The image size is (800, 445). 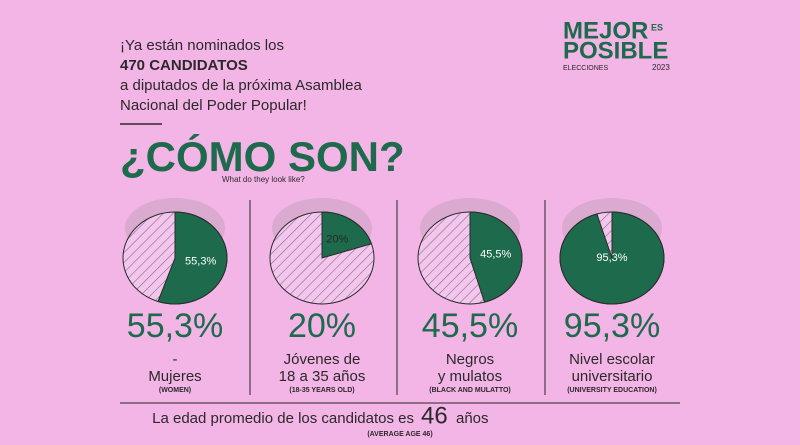 What do you see at coordinates (322, 359) in the screenshot?
I see `stat-label: Jóvenes de` at bounding box center [322, 359].